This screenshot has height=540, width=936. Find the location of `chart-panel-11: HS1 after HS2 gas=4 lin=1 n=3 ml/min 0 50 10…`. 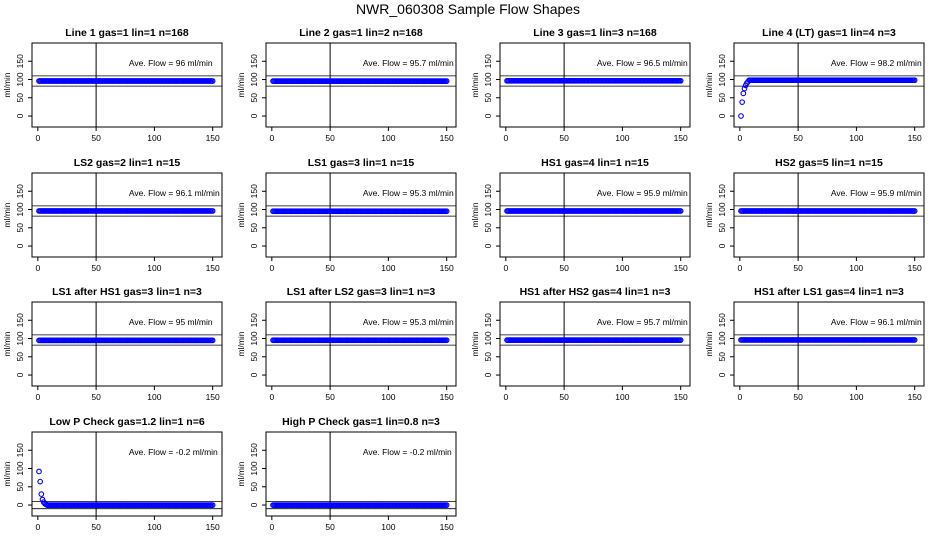

chart-panel-11: HS1 after HS2 gas=4 lin=1 n=3 ml/min 0 50 10… is located at coordinates (580, 344).